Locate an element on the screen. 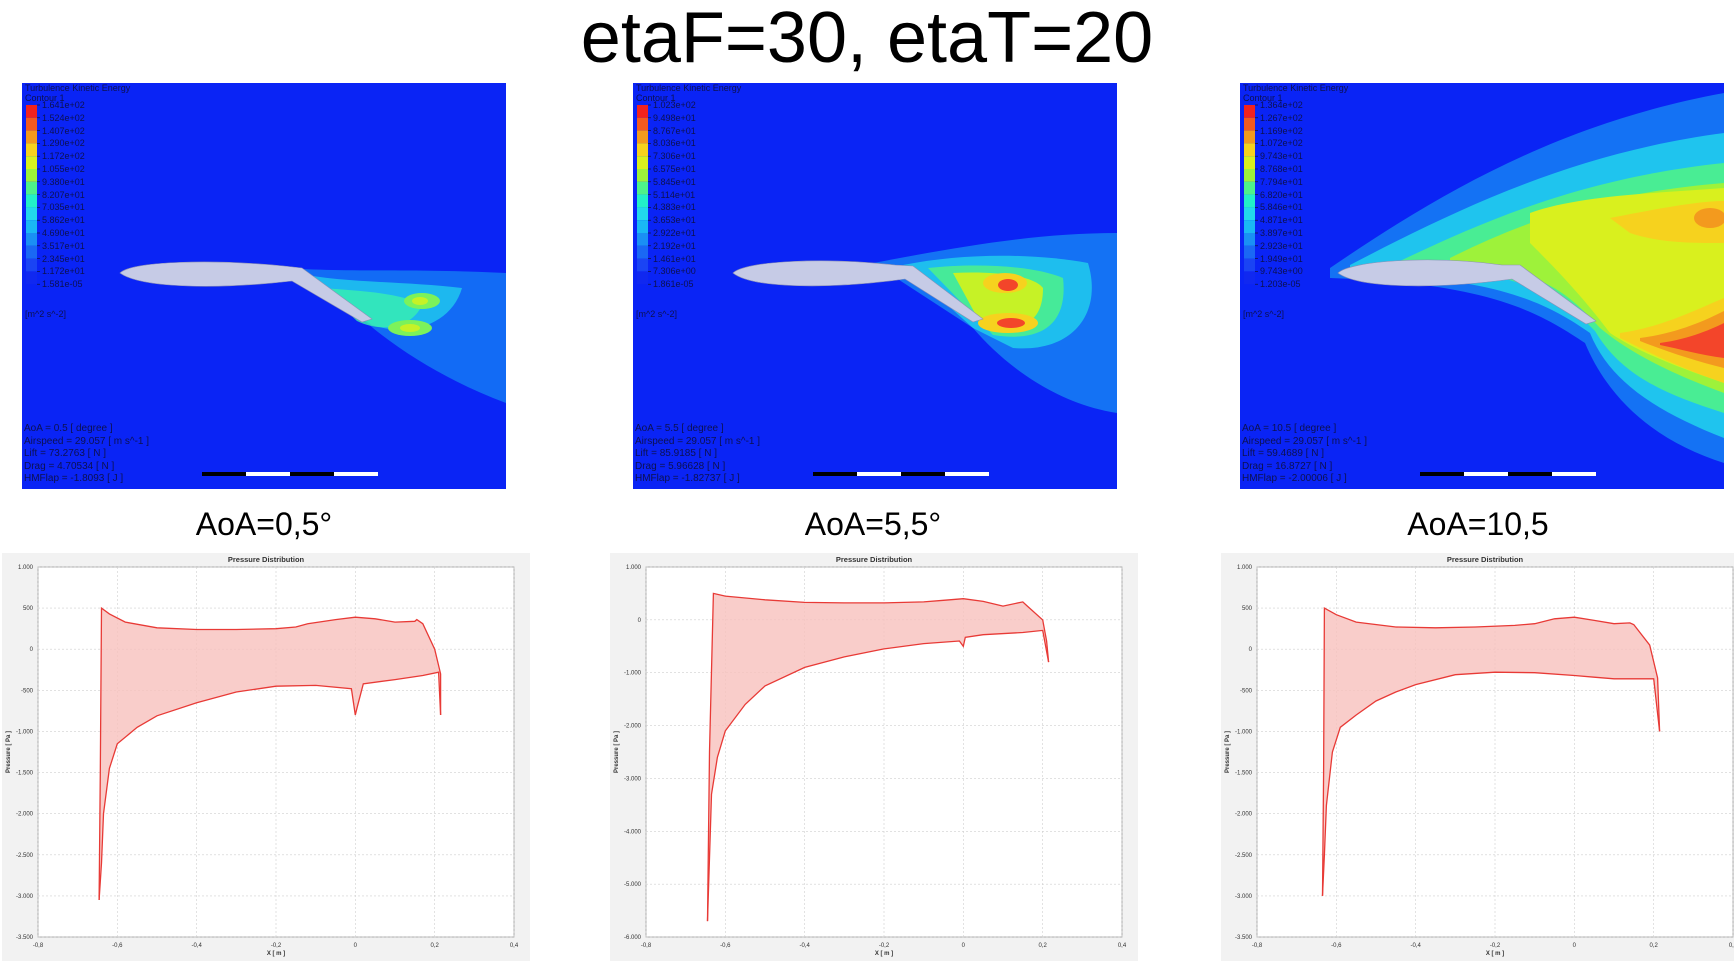  contour-plot is located at coordinates (266, 290).